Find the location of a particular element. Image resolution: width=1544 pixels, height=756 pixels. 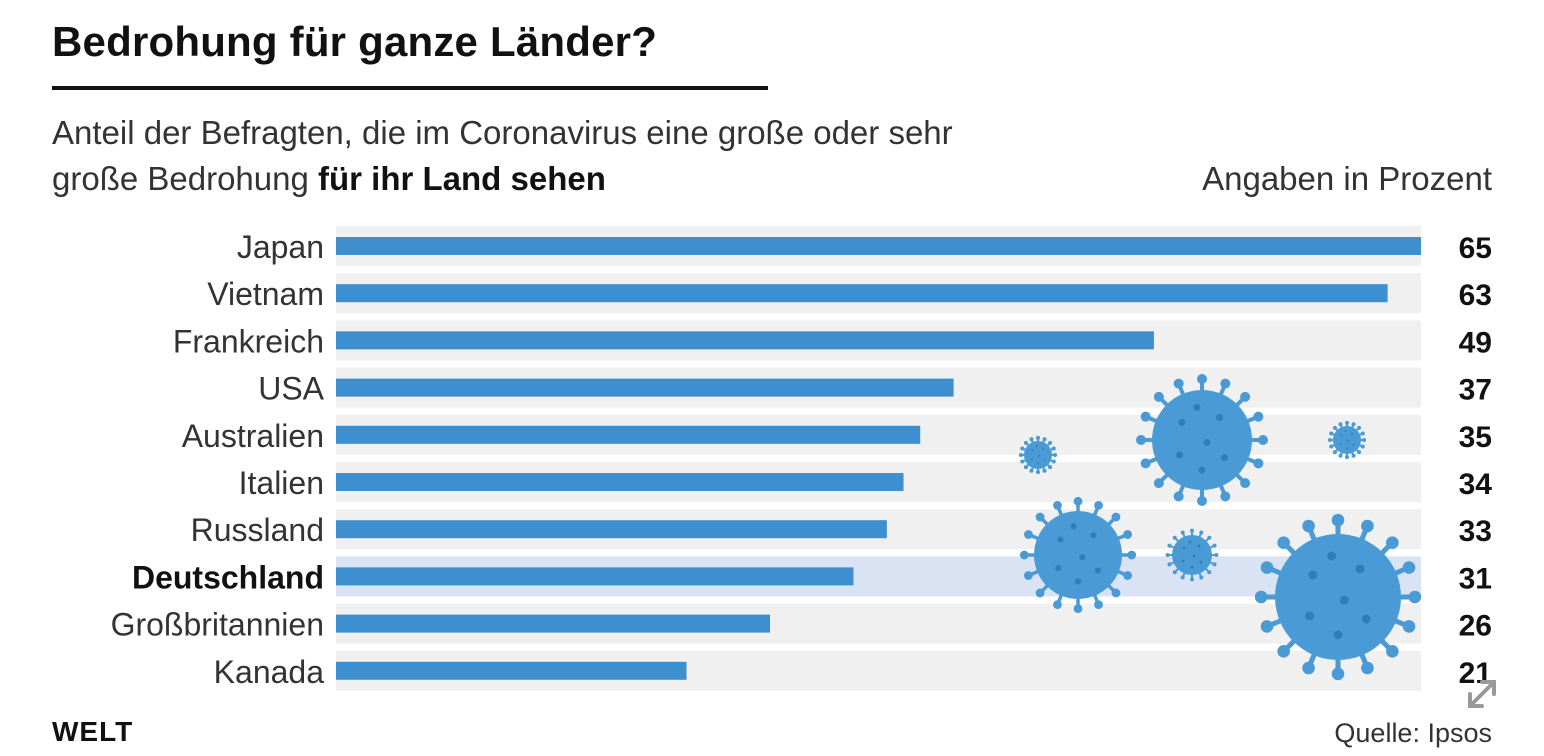

subtitle-line2-bold: für ihr Land sehen is located at coordinates (462, 178).